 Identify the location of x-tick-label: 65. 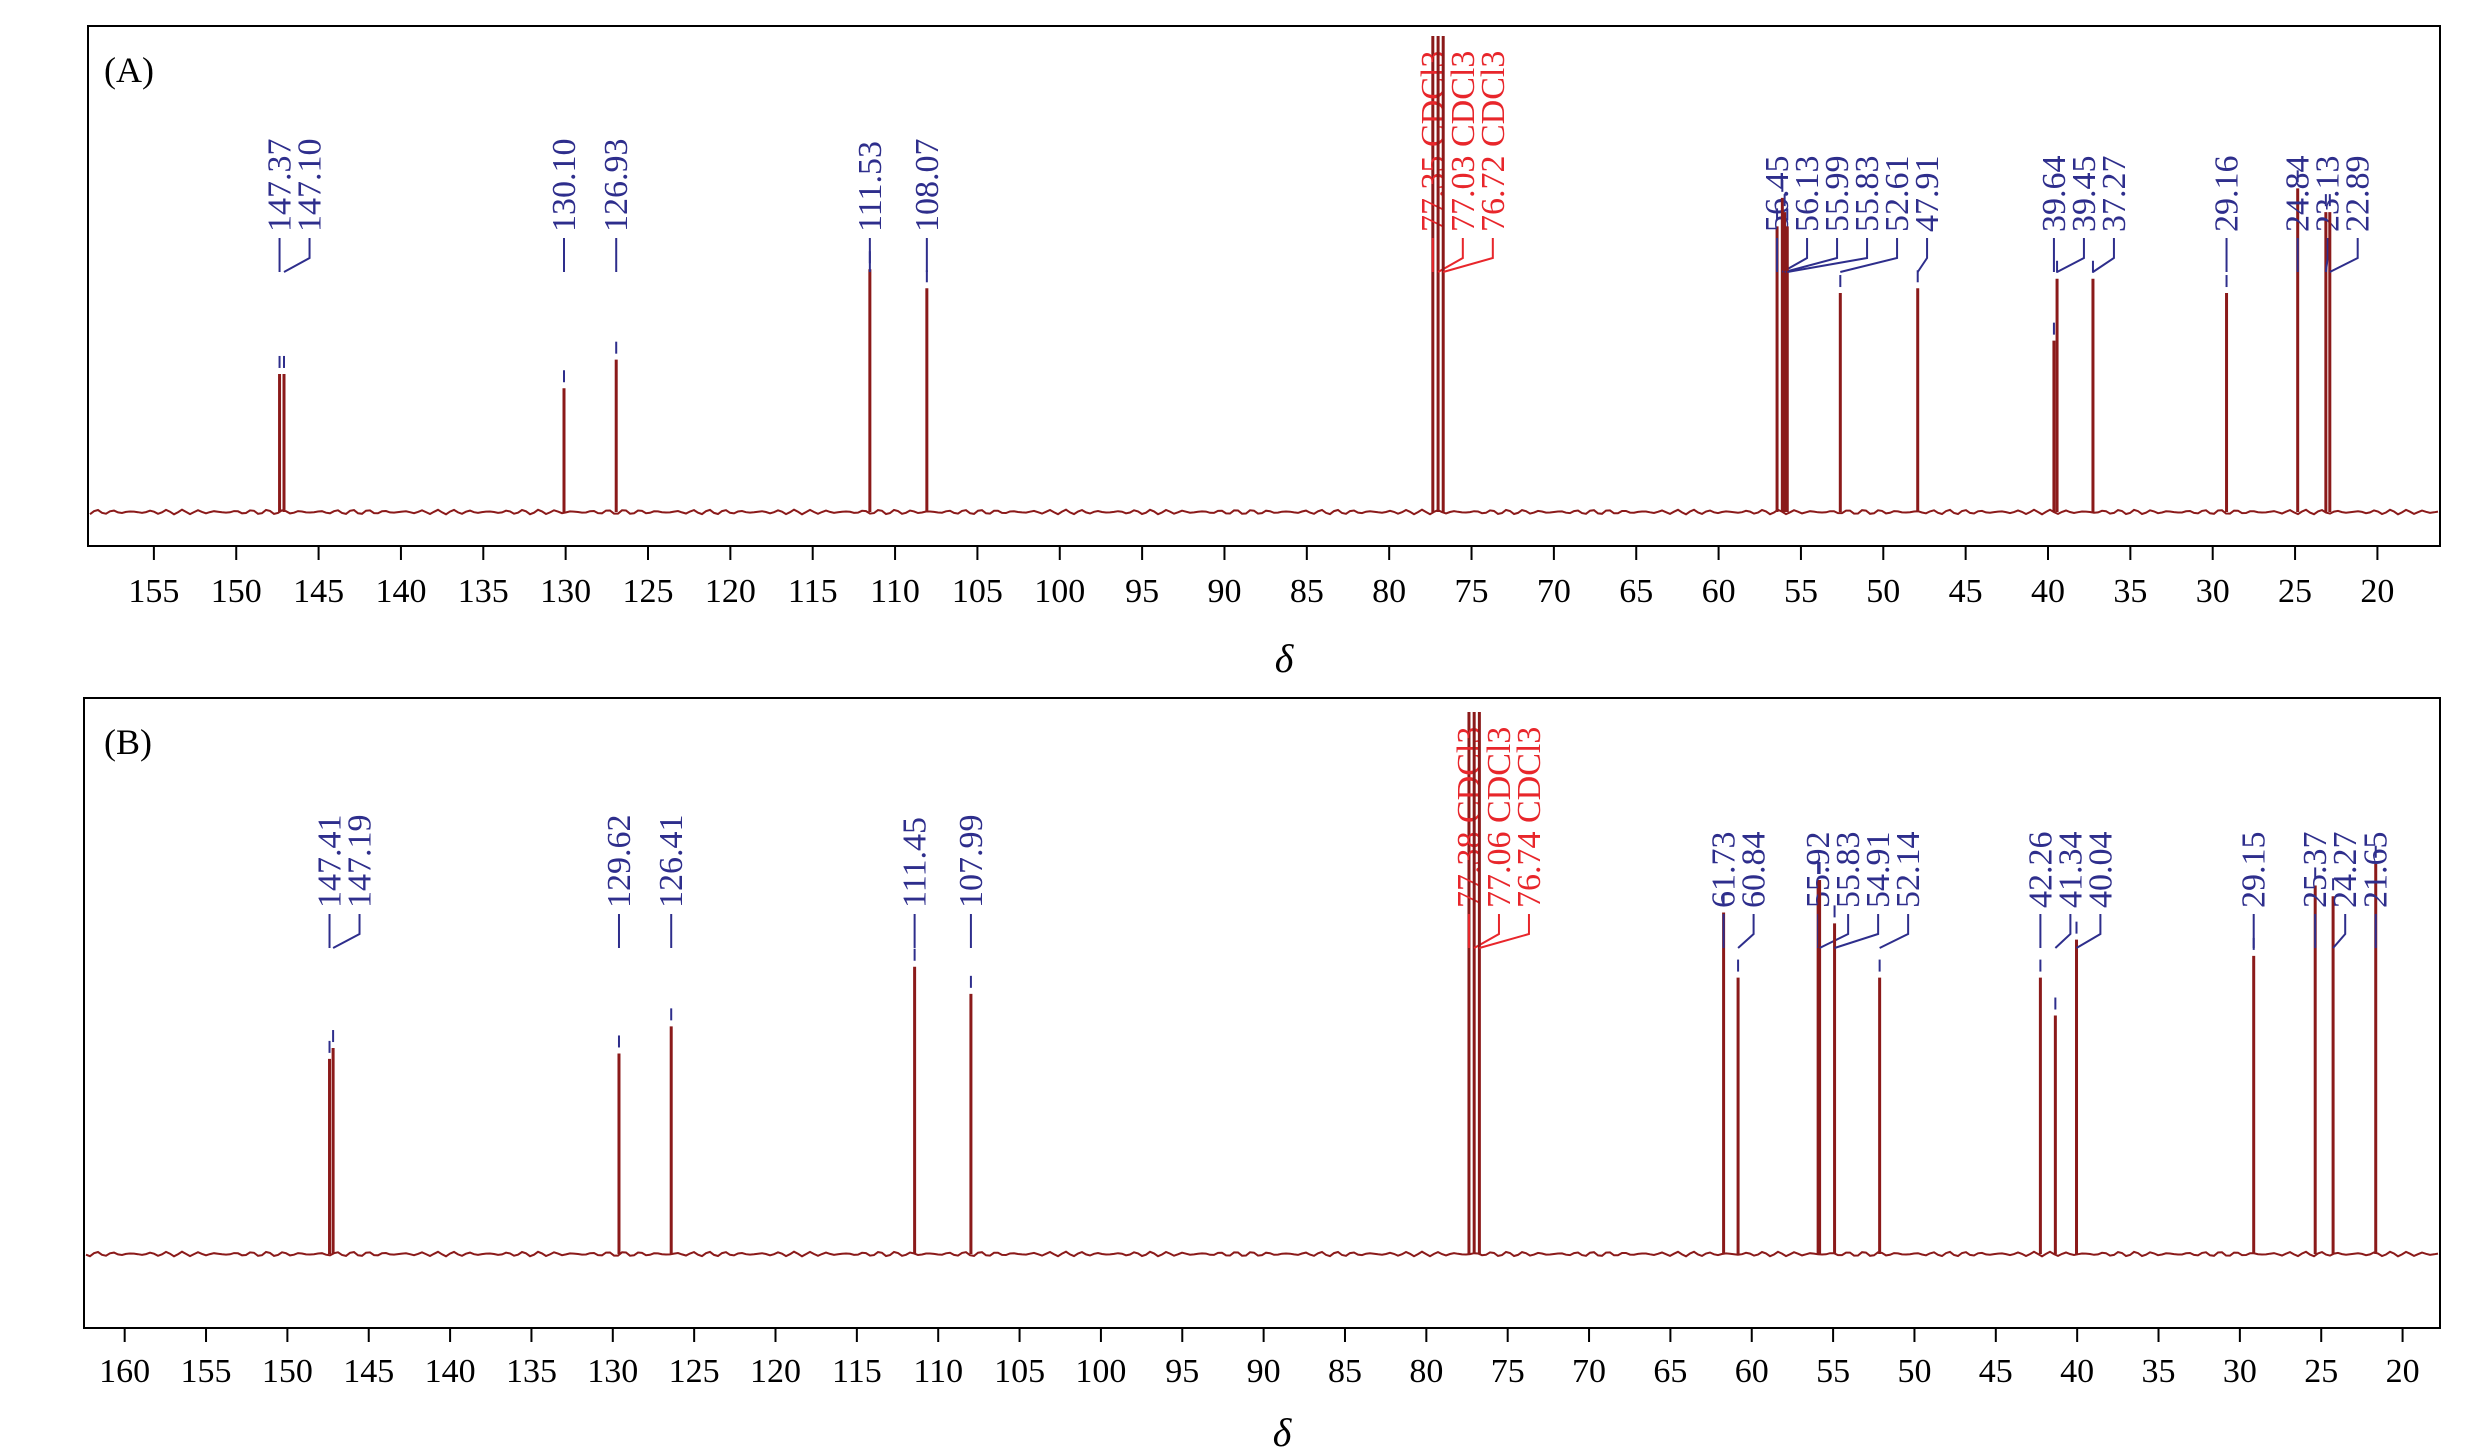
(1636, 591).